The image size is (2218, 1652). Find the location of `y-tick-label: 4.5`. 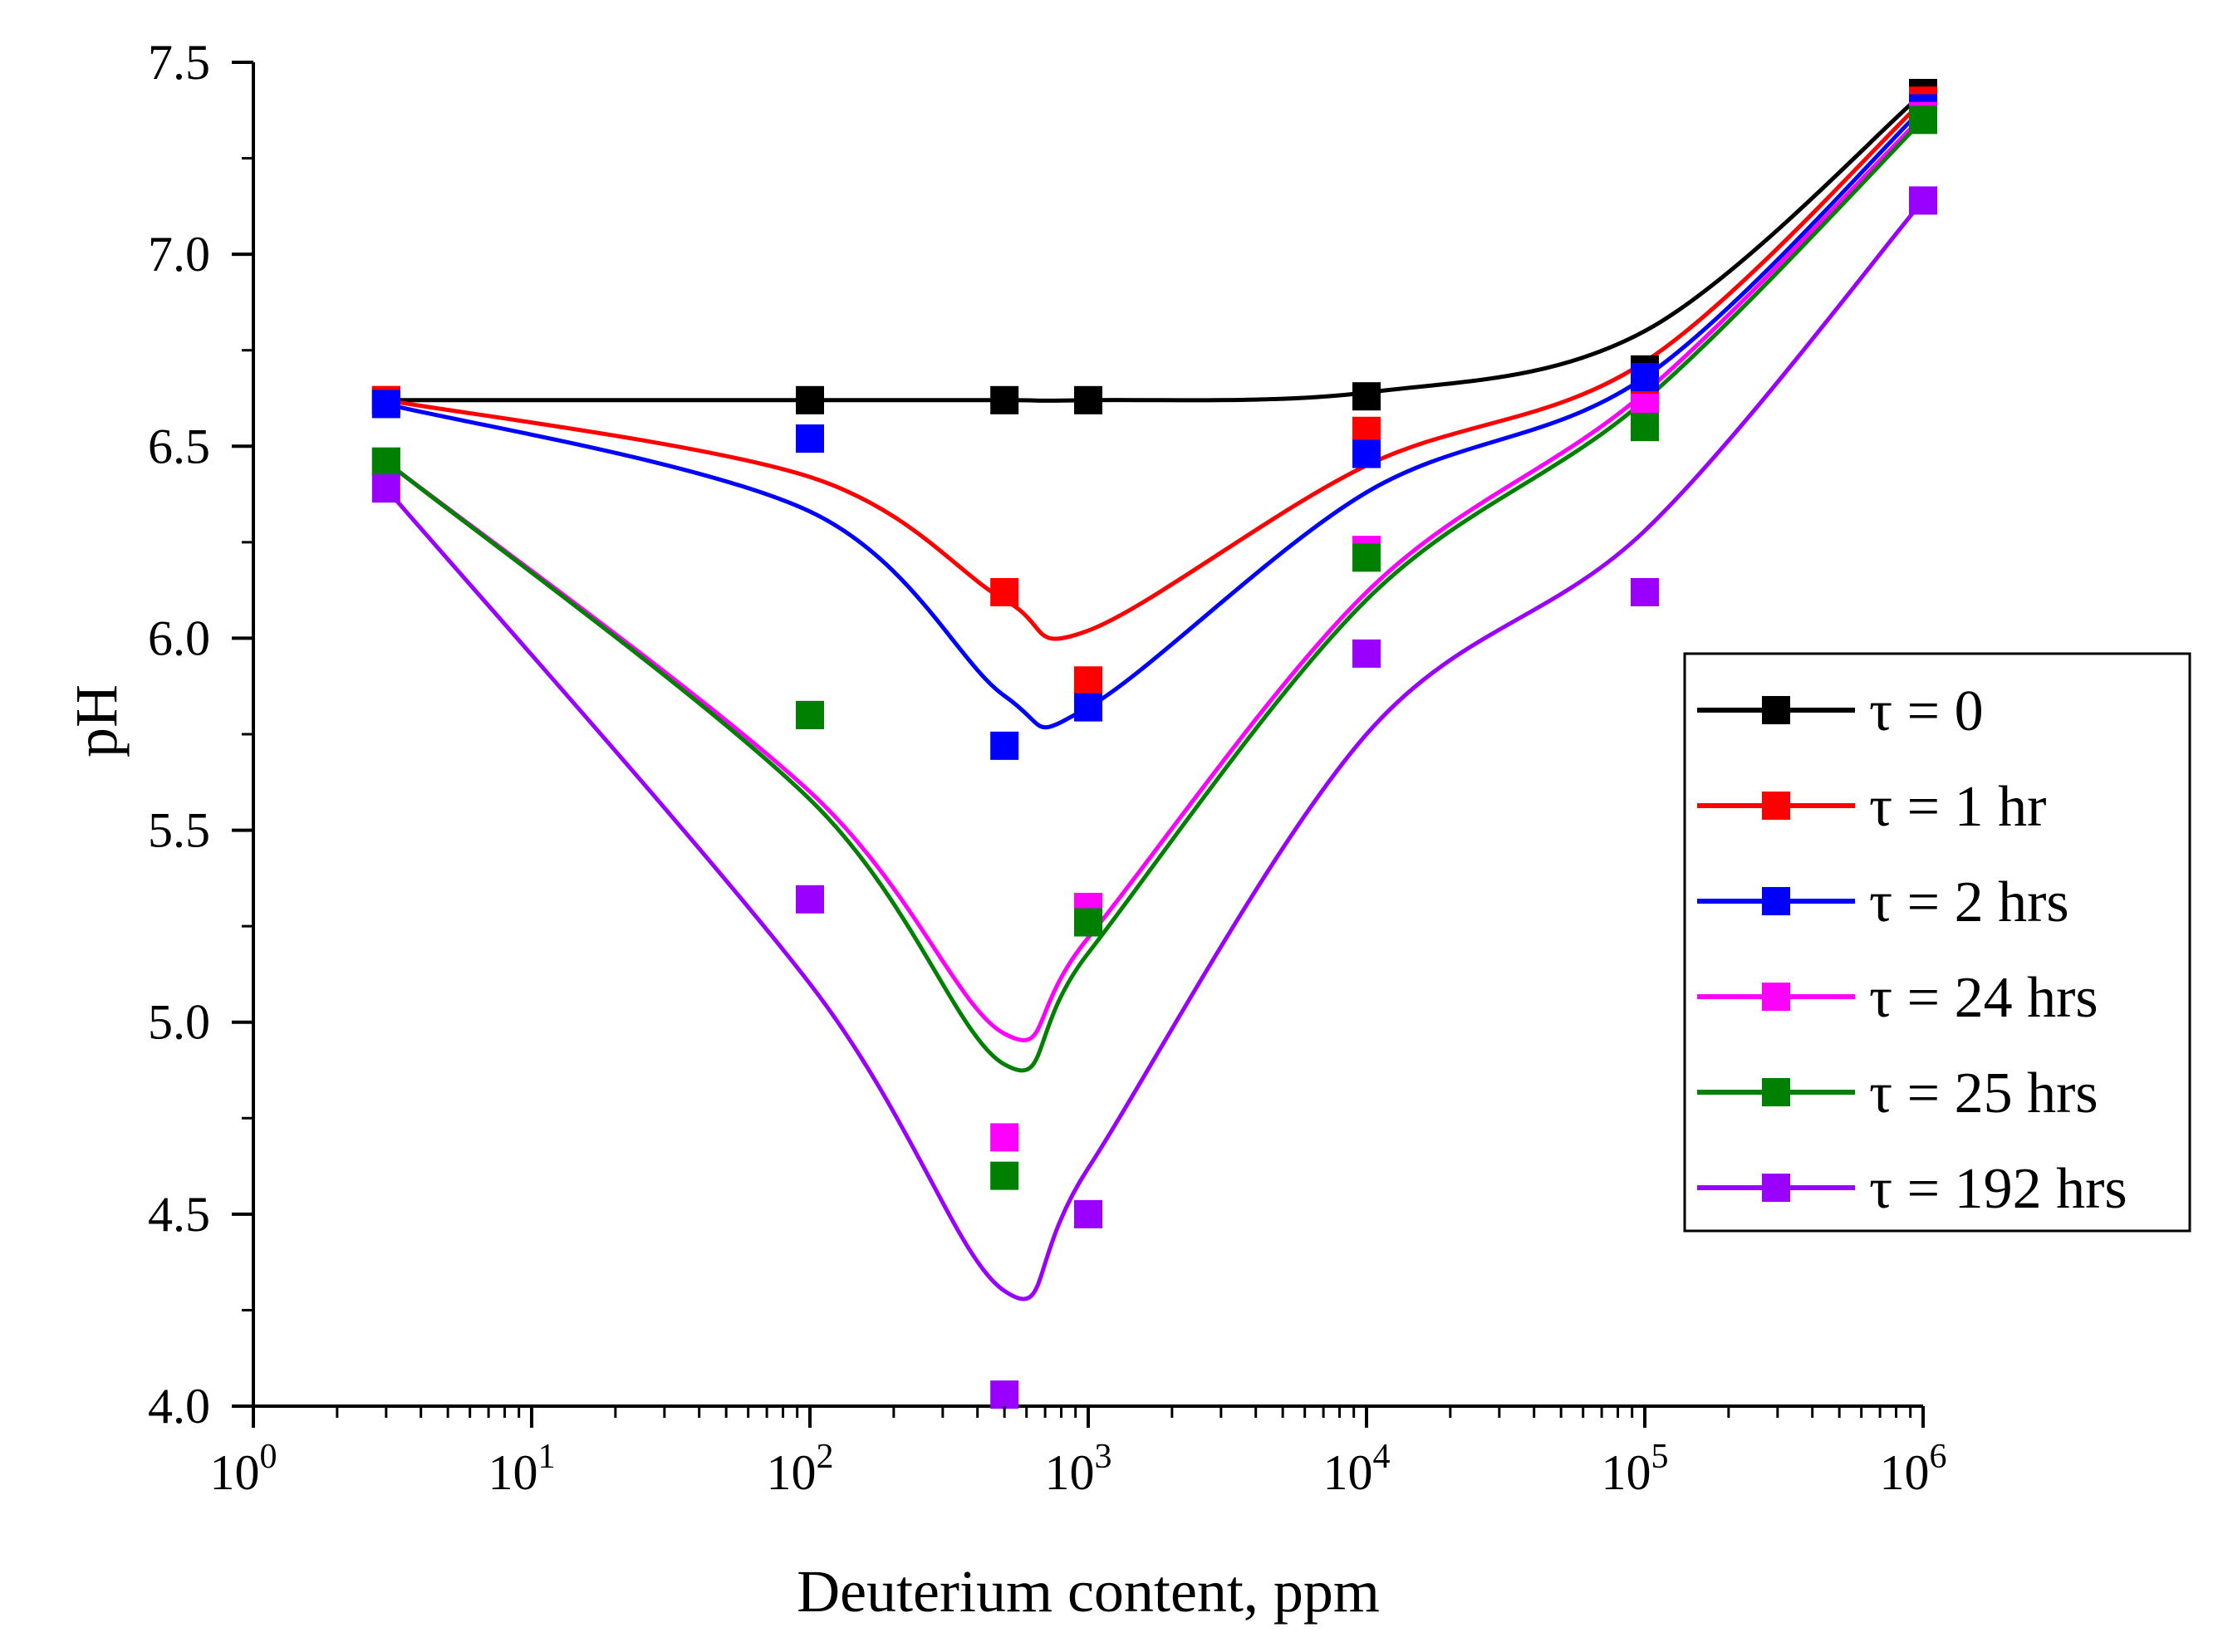

y-tick-label: 4.5 is located at coordinates (179, 1214).